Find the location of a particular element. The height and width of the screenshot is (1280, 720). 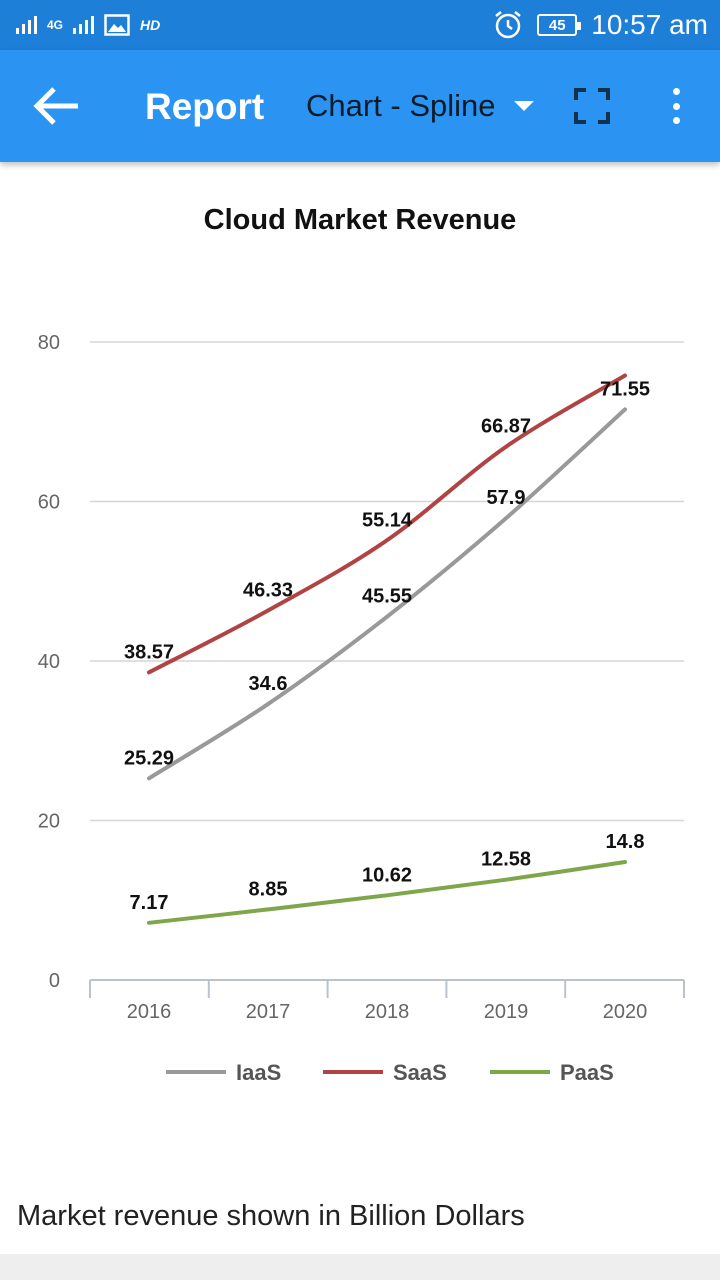

y-tick-label: 40 is located at coordinates (49, 662).